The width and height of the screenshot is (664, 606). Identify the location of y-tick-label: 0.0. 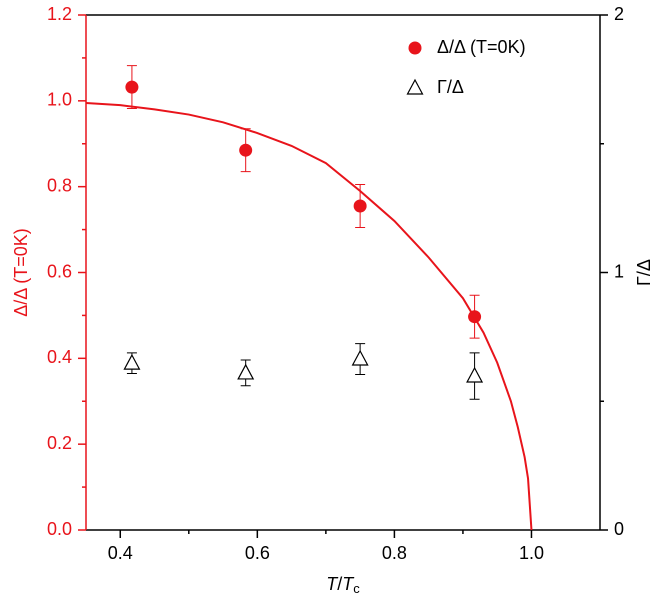
(59, 529).